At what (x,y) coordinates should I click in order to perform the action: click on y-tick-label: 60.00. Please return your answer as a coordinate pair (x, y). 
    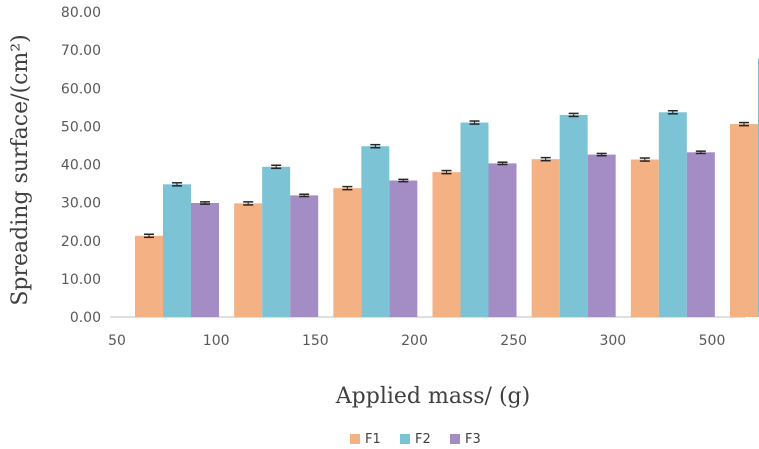
    Looking at the image, I should click on (81, 89).